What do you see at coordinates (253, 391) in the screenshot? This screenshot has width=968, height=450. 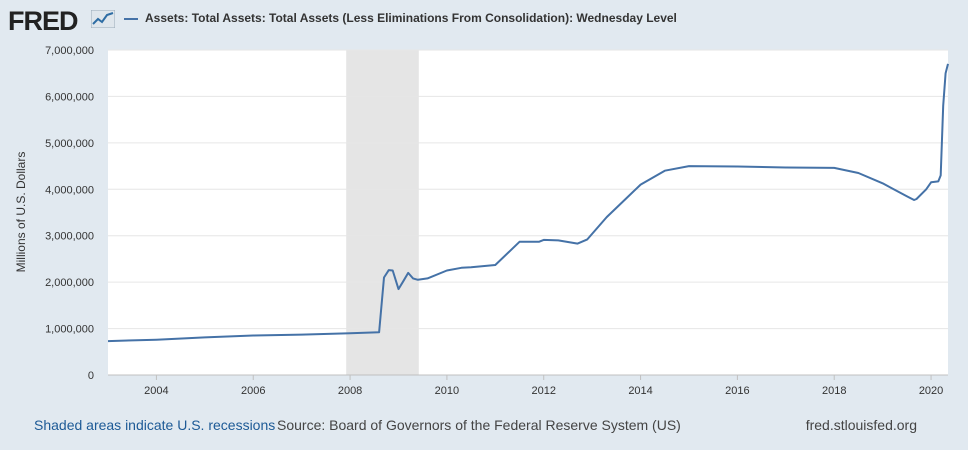 I see `x-tick-label: 2006` at bounding box center [253, 391].